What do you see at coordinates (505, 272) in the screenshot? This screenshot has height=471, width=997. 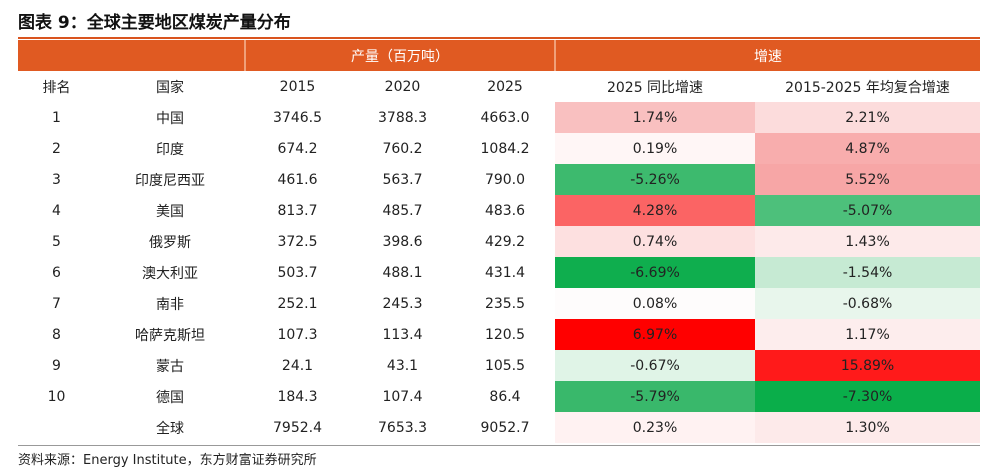 I see `table-cell: 431.4` at bounding box center [505, 272].